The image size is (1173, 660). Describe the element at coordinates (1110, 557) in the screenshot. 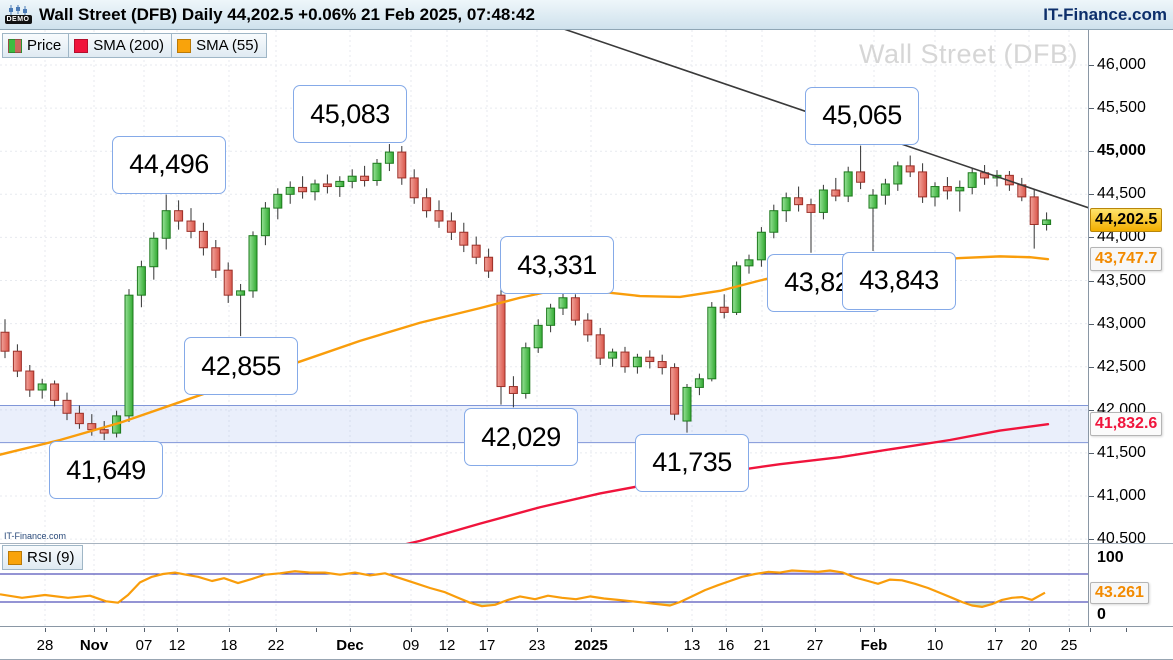

I see `rsi-top-label: 100` at that location.